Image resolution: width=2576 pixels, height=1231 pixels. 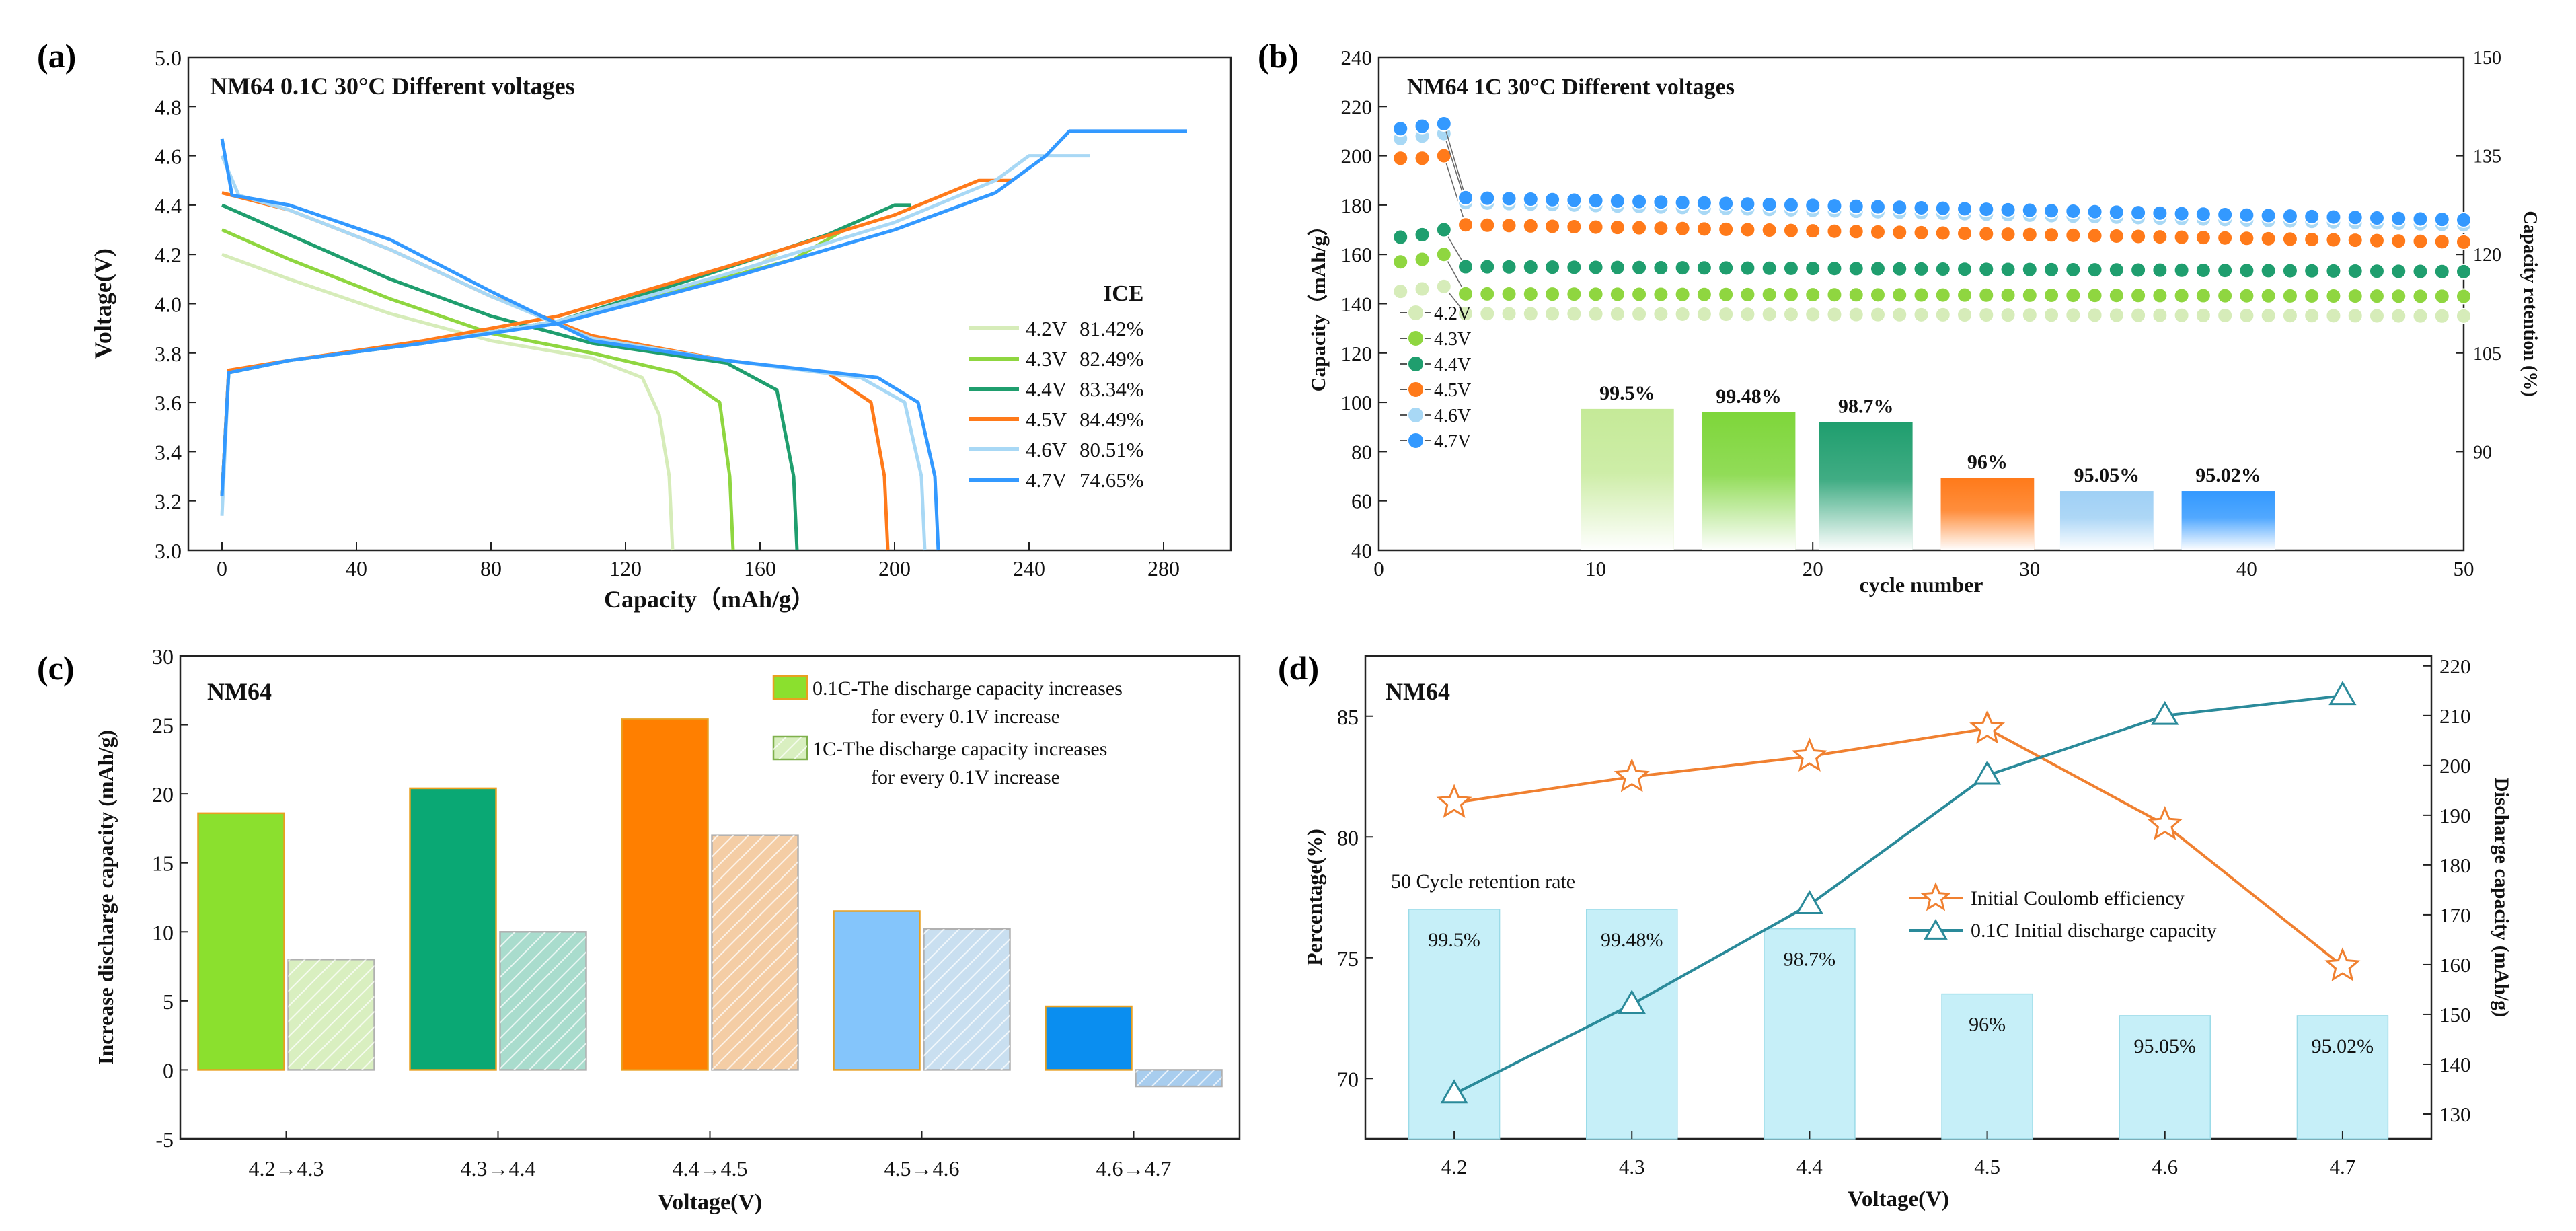 I want to click on legend-triangle-marker, so click(x=1936, y=929).